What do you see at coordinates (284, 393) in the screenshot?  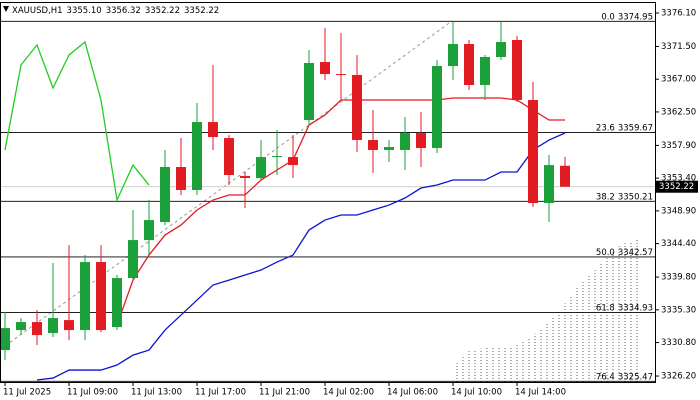 I see `x-tick-label: 11 Jul 21:00` at bounding box center [284, 393].